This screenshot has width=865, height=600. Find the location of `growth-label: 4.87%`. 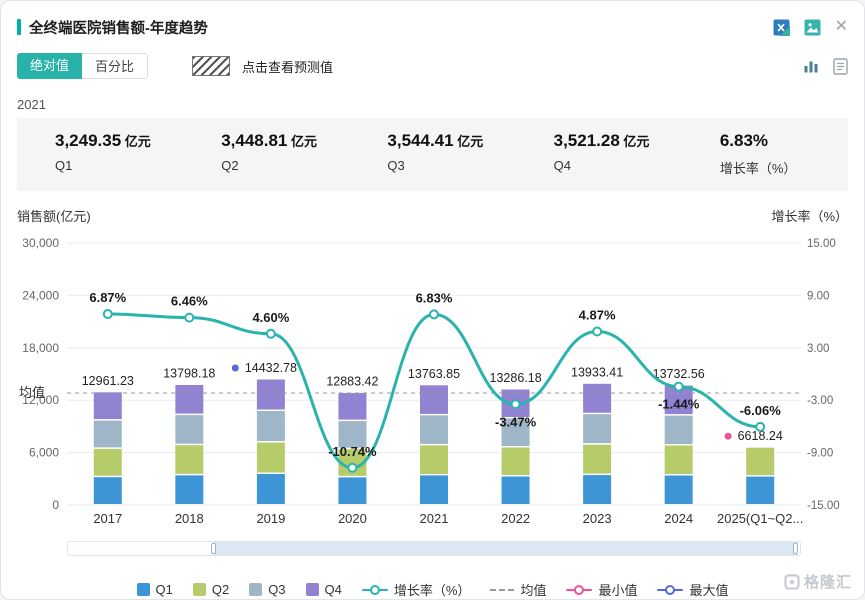

growth-label: 4.87% is located at coordinates (597, 315).